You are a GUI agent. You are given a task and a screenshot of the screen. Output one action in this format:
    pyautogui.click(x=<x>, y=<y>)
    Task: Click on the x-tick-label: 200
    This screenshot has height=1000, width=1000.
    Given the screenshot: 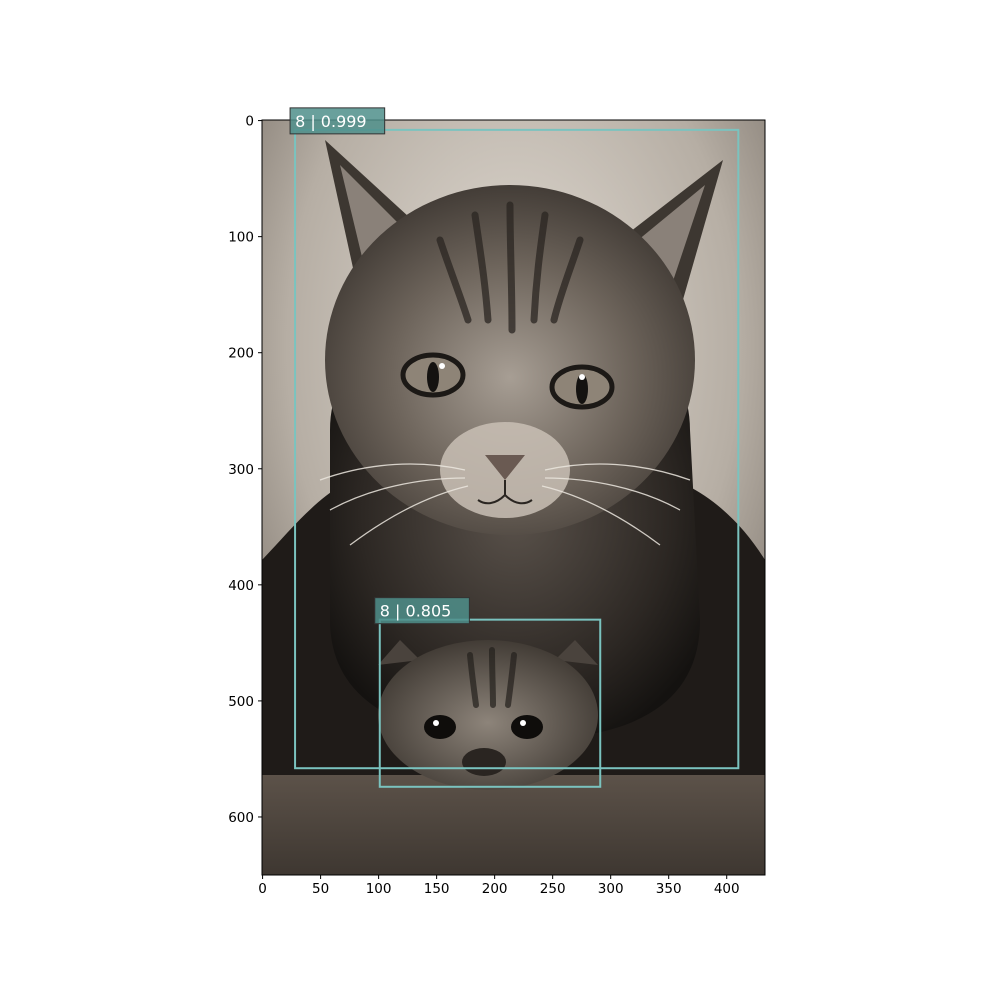 What is the action you would take?
    pyautogui.click(x=495, y=889)
    